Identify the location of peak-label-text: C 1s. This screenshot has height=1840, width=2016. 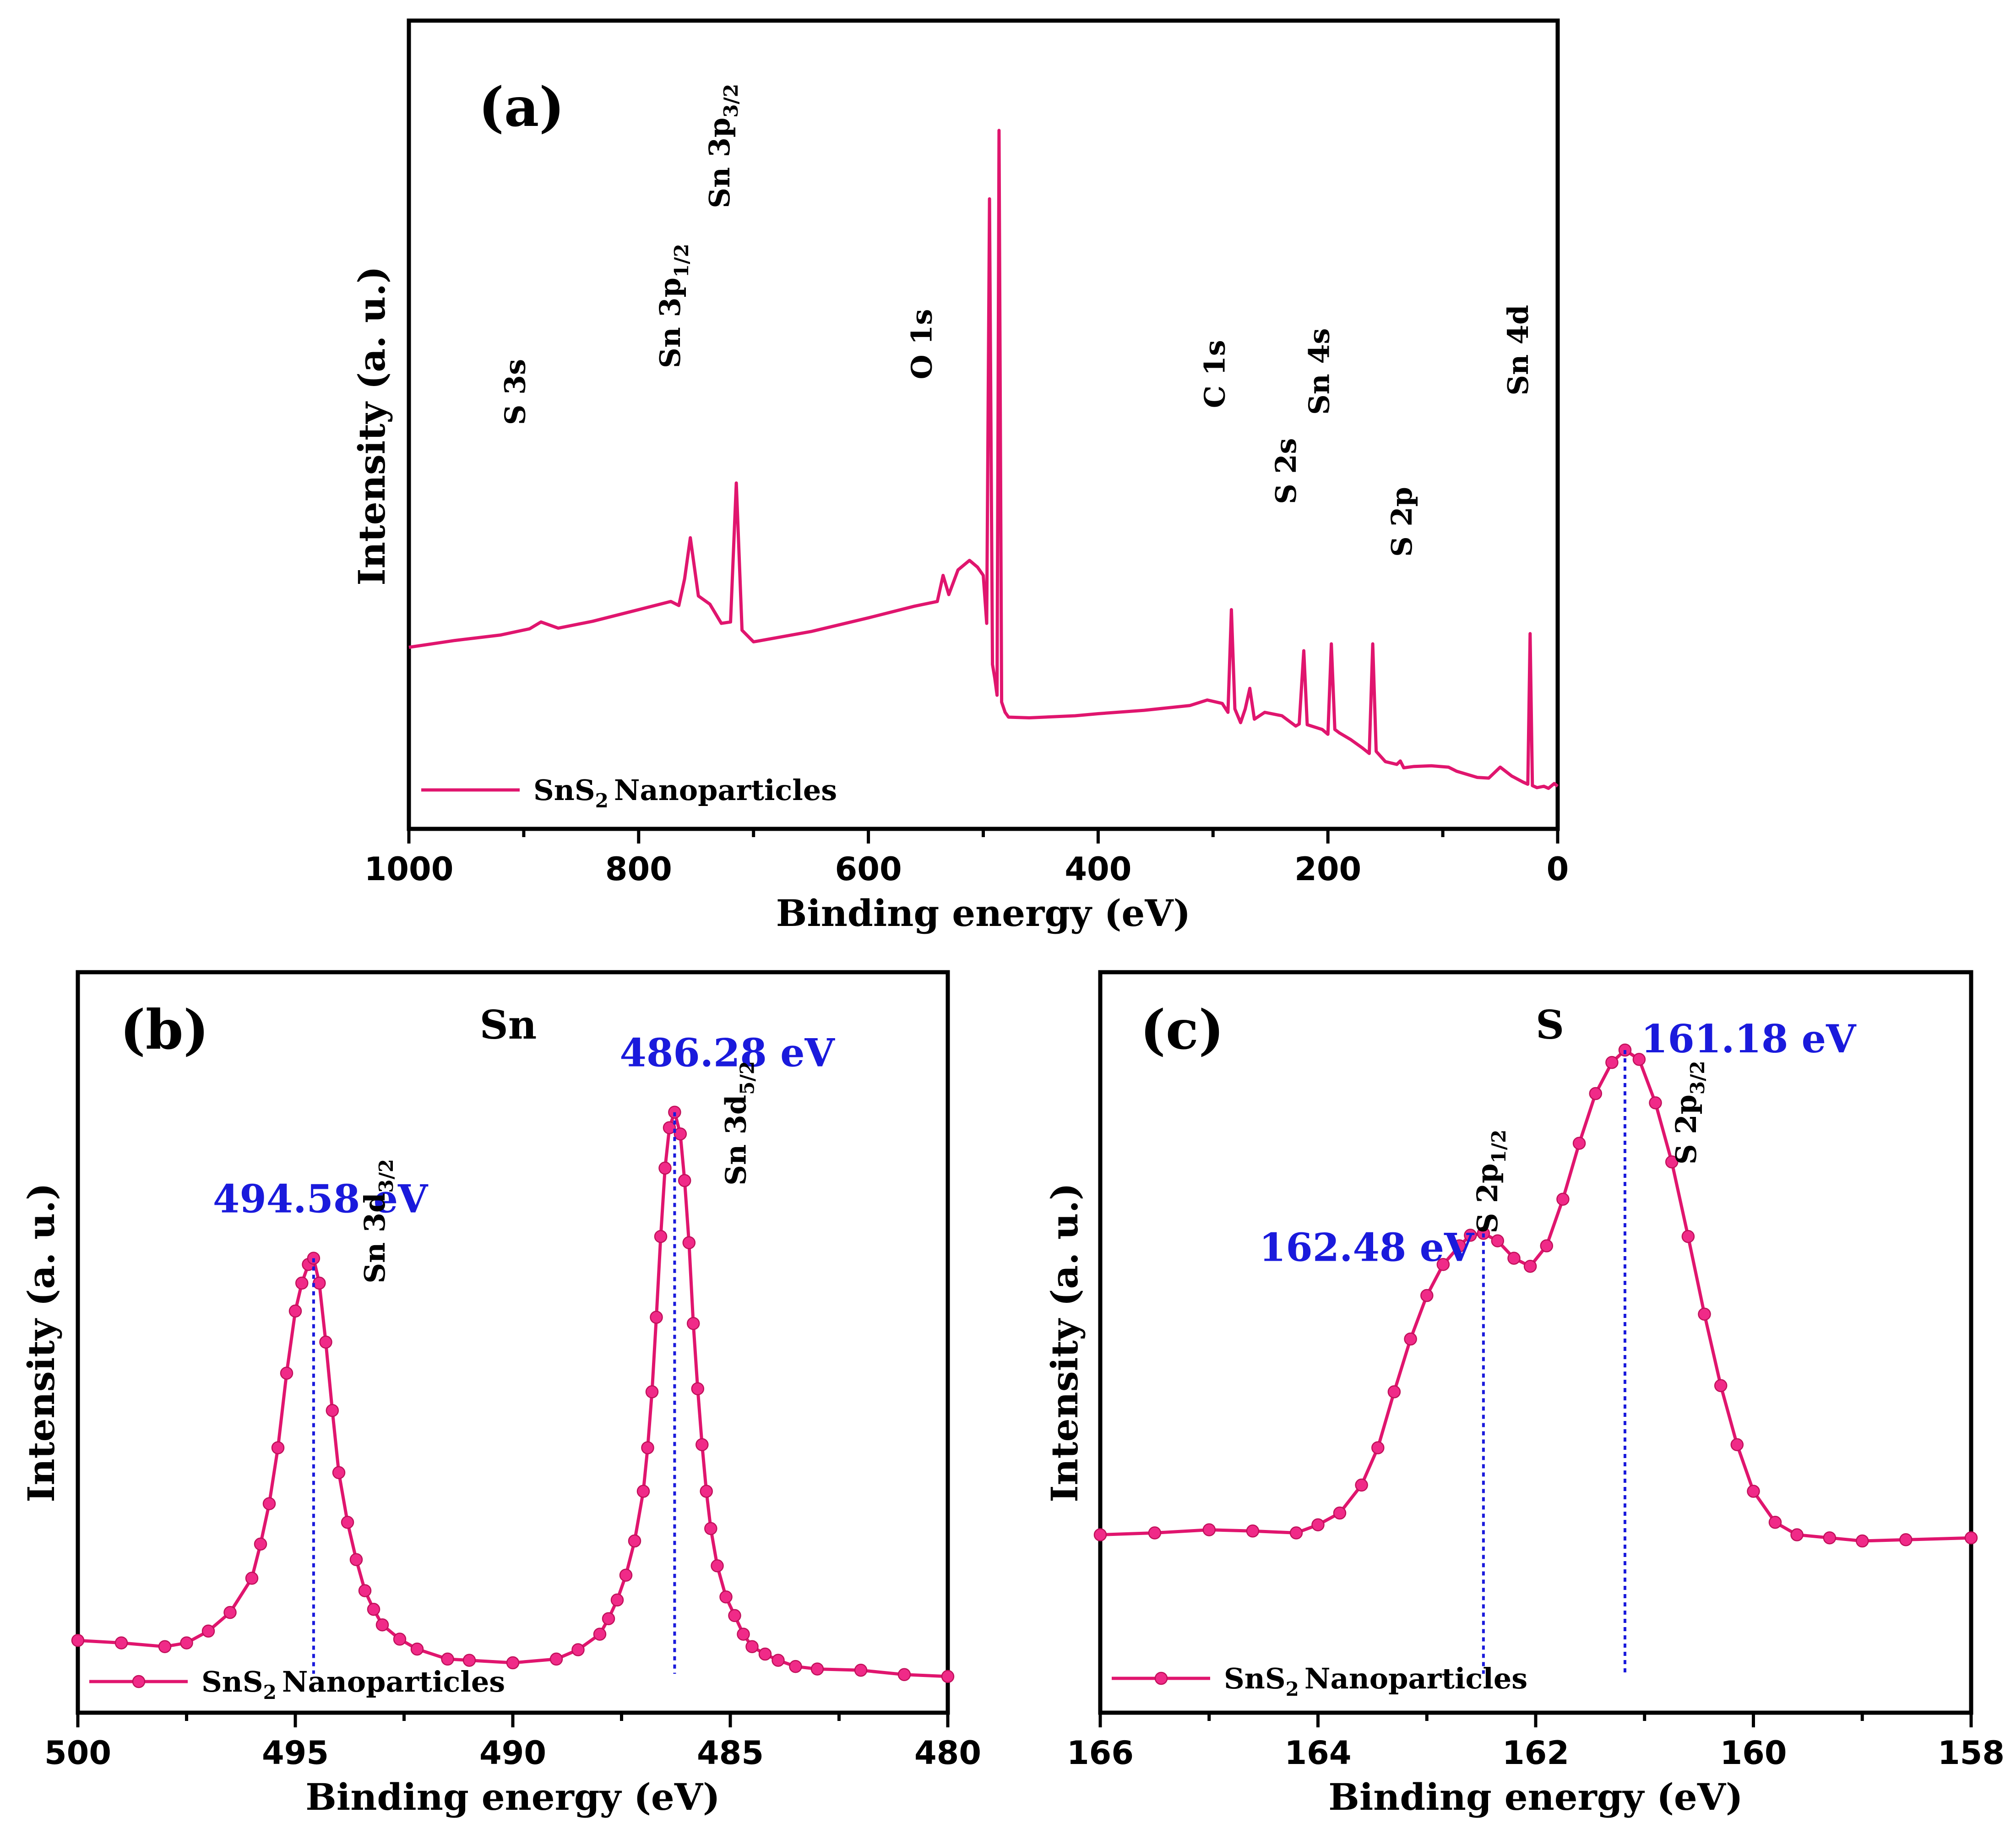
(1214, 374).